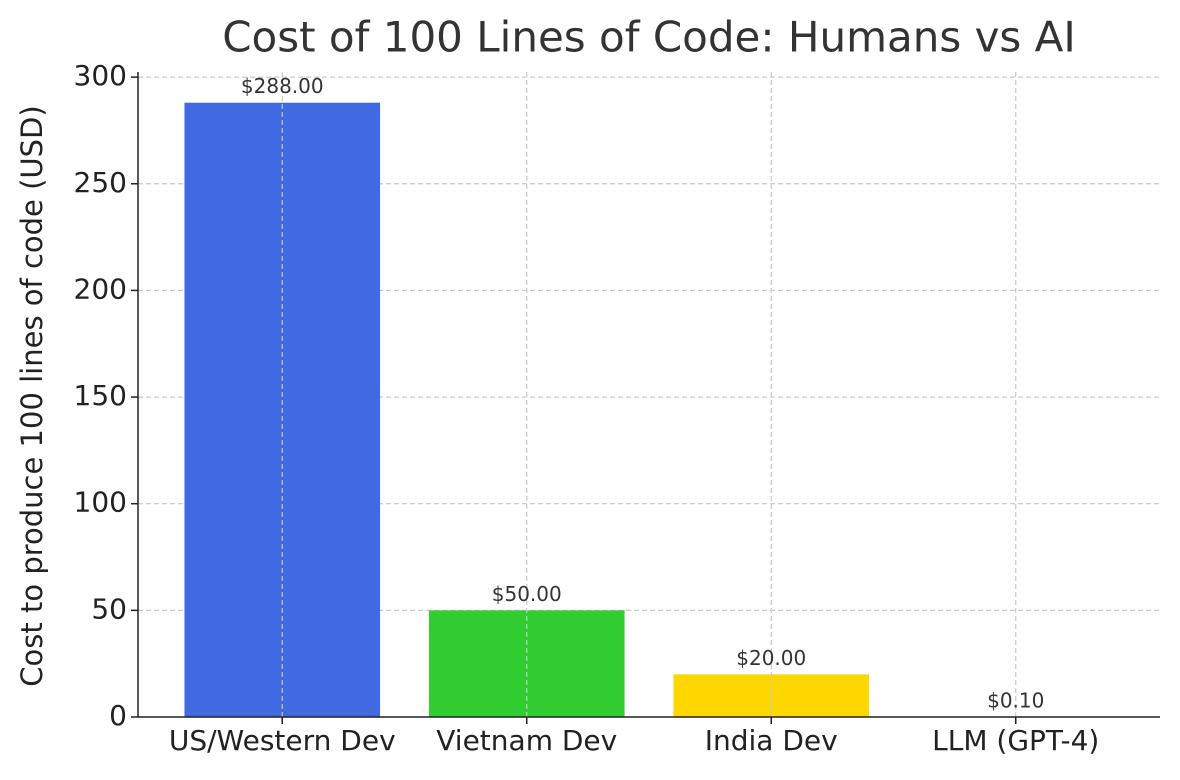  What do you see at coordinates (100, 502) in the screenshot?
I see `y-tick-label: 100` at bounding box center [100, 502].